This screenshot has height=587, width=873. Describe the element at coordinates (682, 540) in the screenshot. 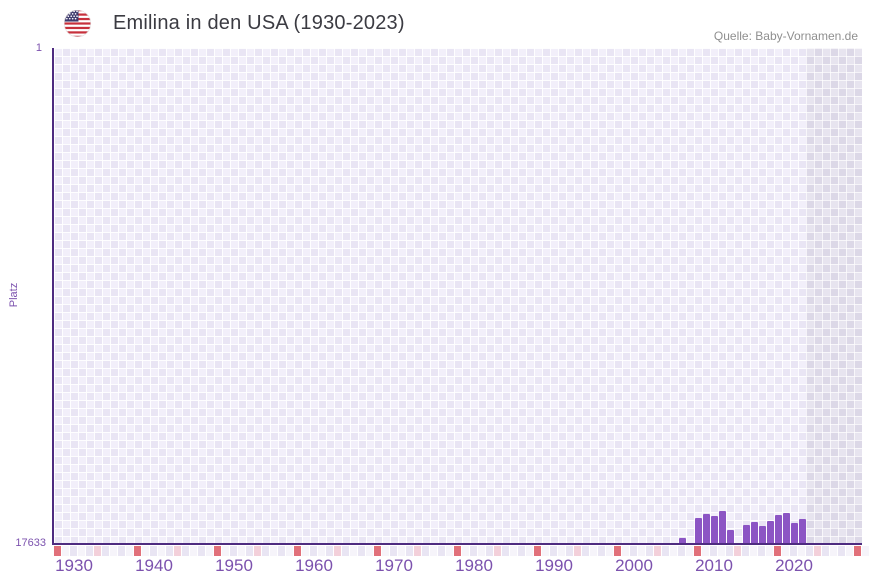

I see `bar-2006` at that location.